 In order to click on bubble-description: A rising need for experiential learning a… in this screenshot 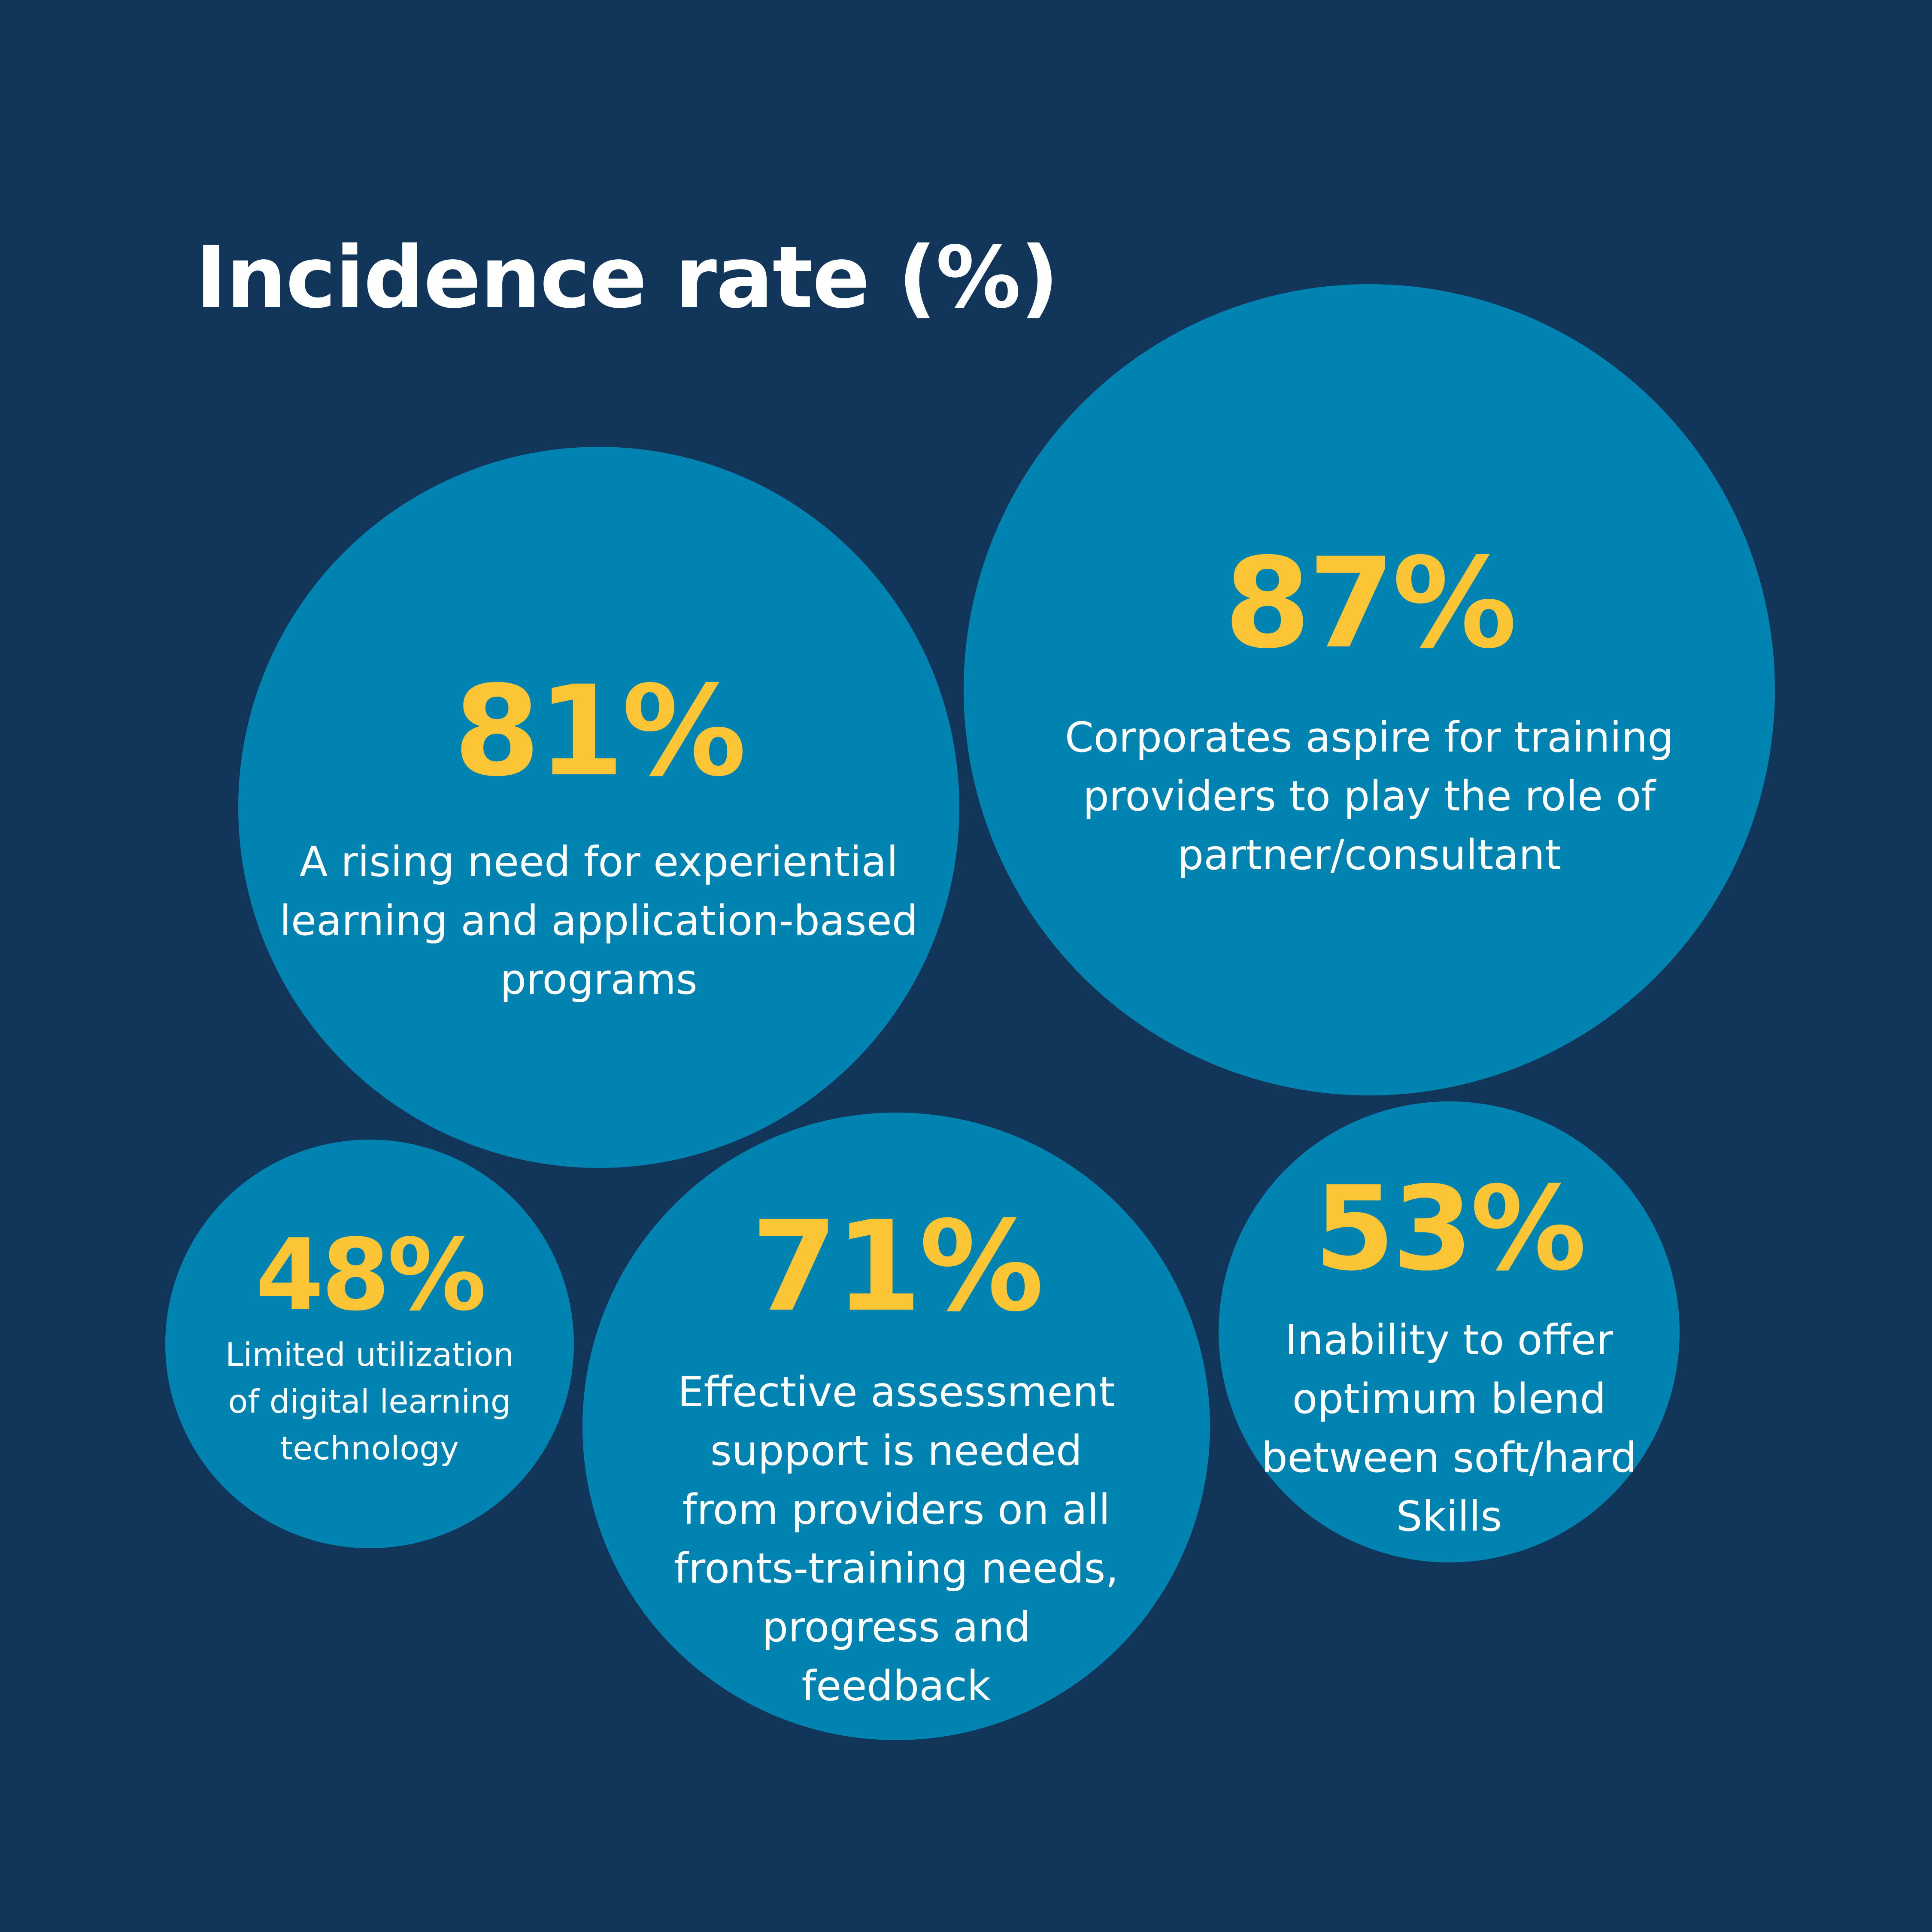, I will do `click(599, 921)`.